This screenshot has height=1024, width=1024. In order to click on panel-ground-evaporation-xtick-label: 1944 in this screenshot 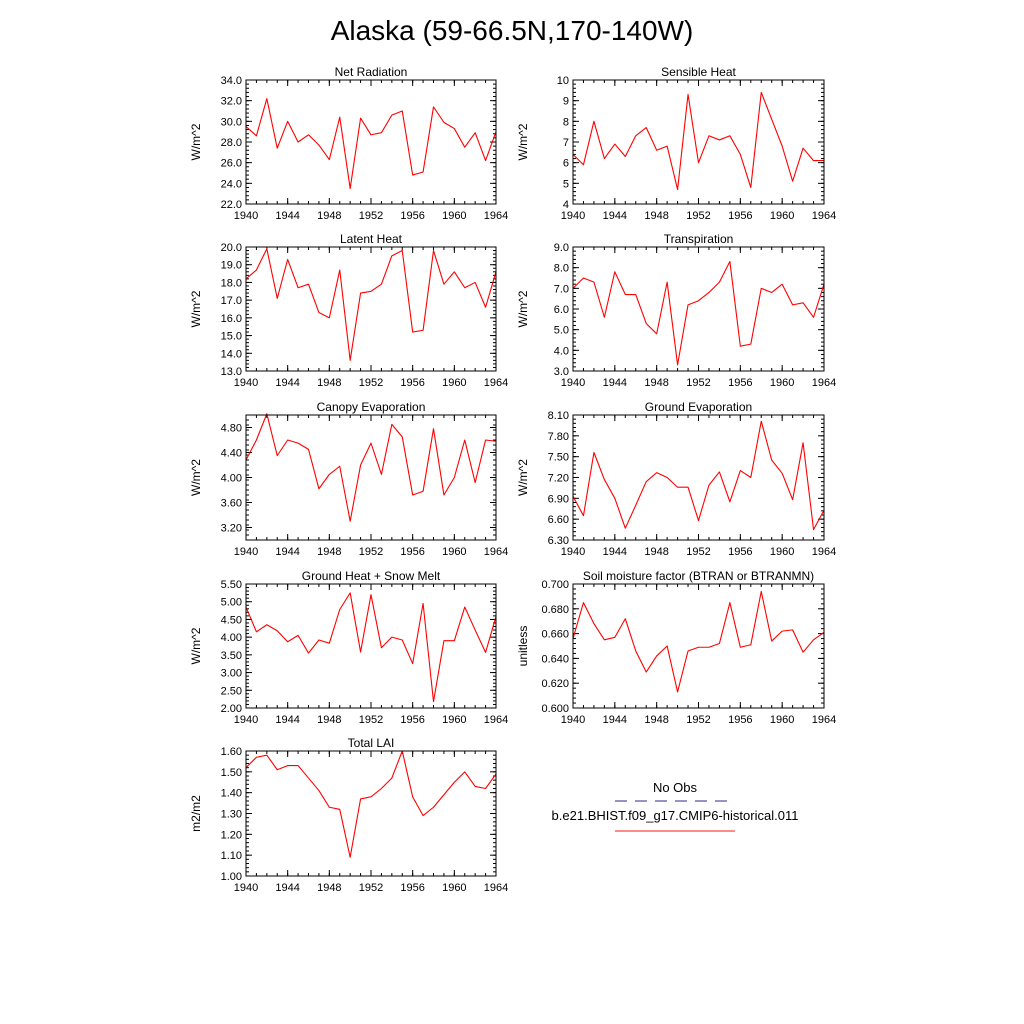, I will do `click(615, 552)`.